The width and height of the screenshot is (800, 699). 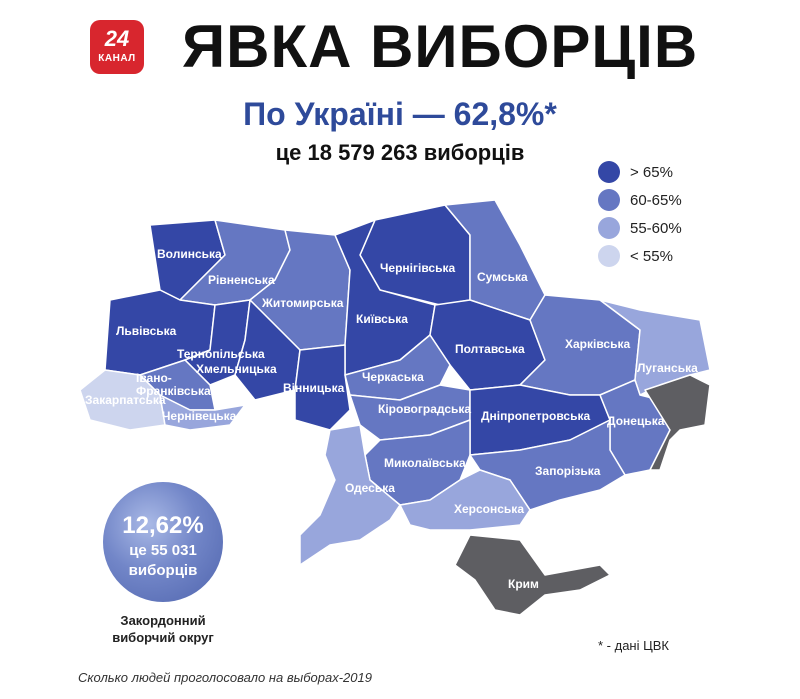 I want to click on region-label: Вінницька, so click(x=314, y=388).